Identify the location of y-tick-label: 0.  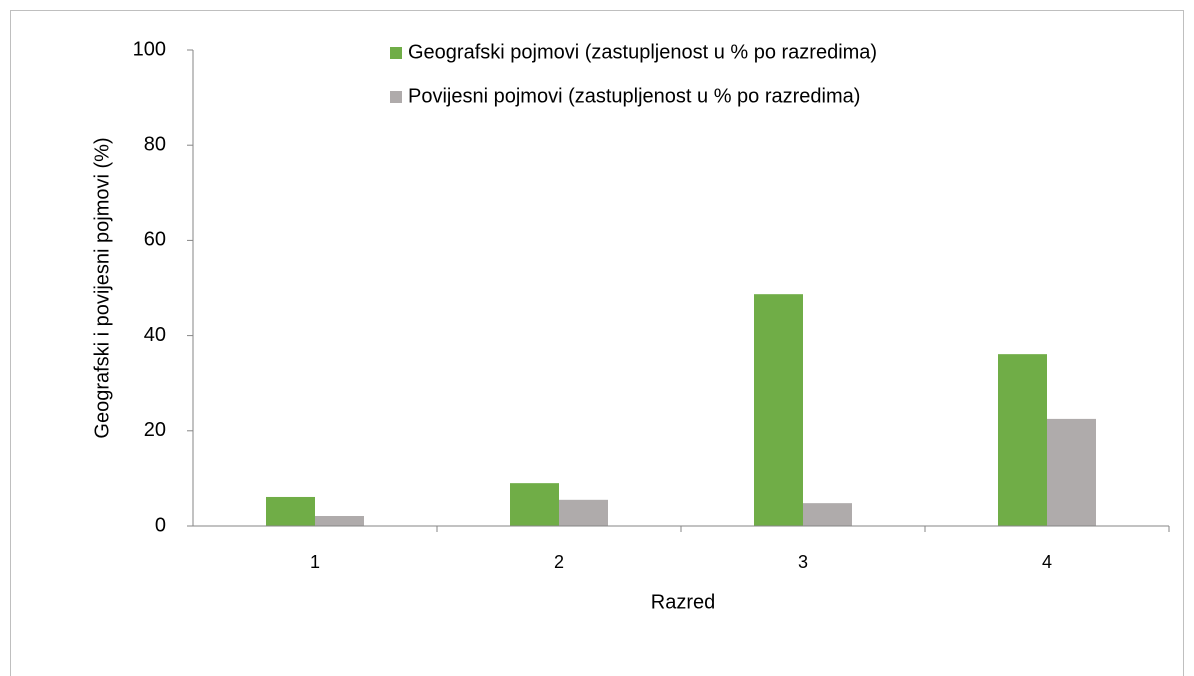
(160, 525).